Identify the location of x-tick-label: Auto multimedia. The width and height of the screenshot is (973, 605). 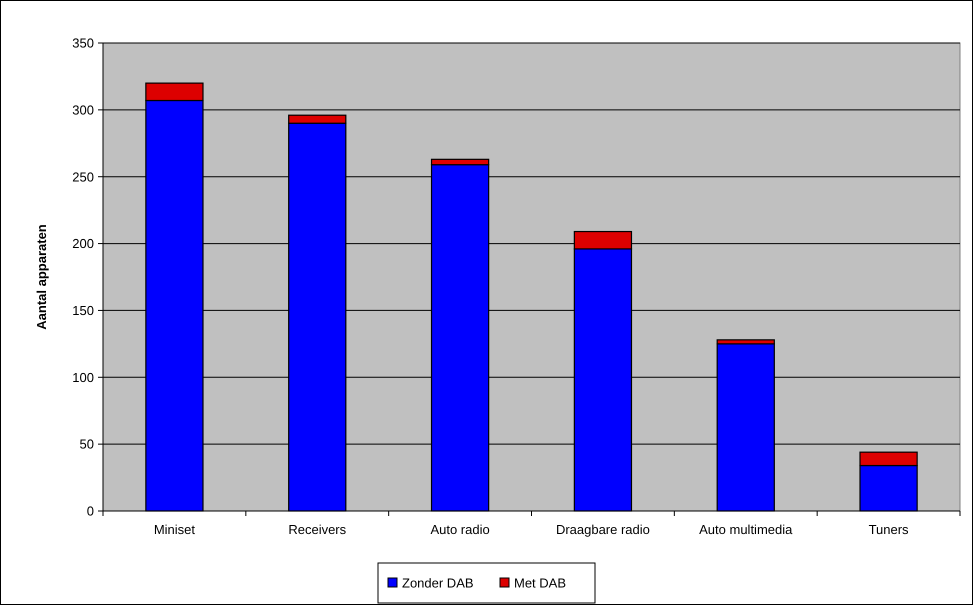
(746, 529).